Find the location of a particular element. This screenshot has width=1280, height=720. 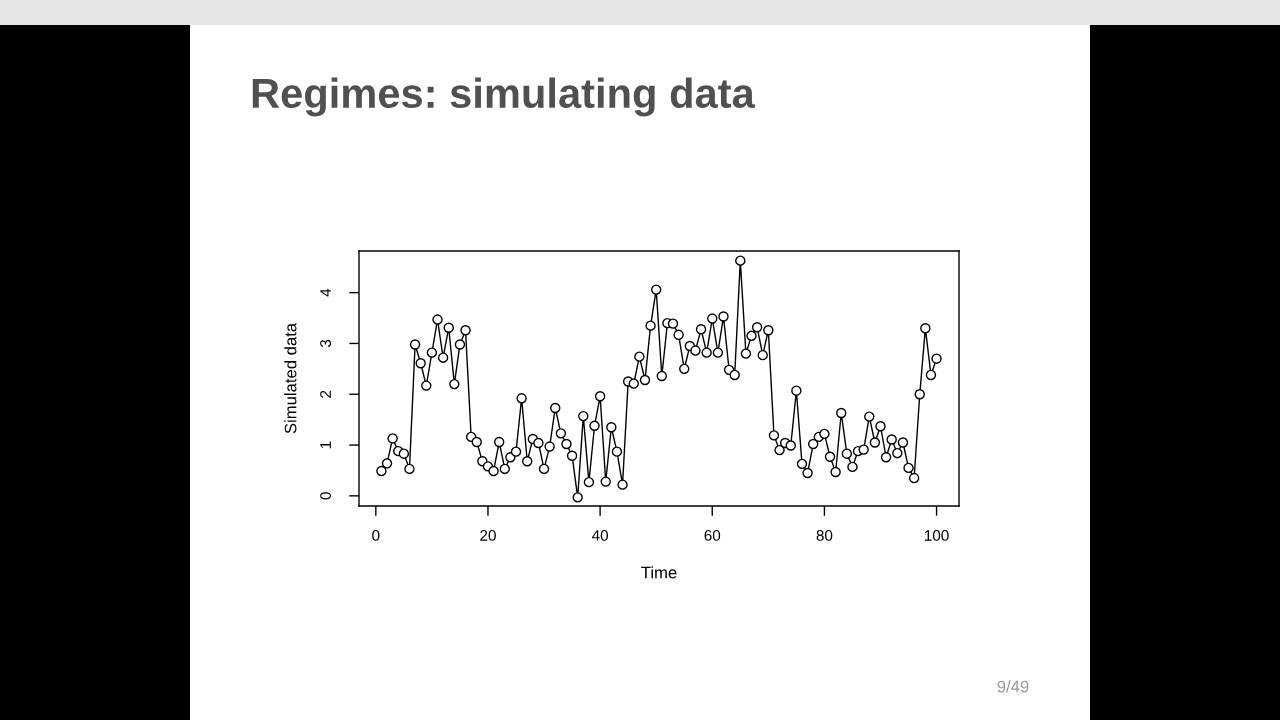

y-axis-title: Simulated data is located at coordinates (290, 378).